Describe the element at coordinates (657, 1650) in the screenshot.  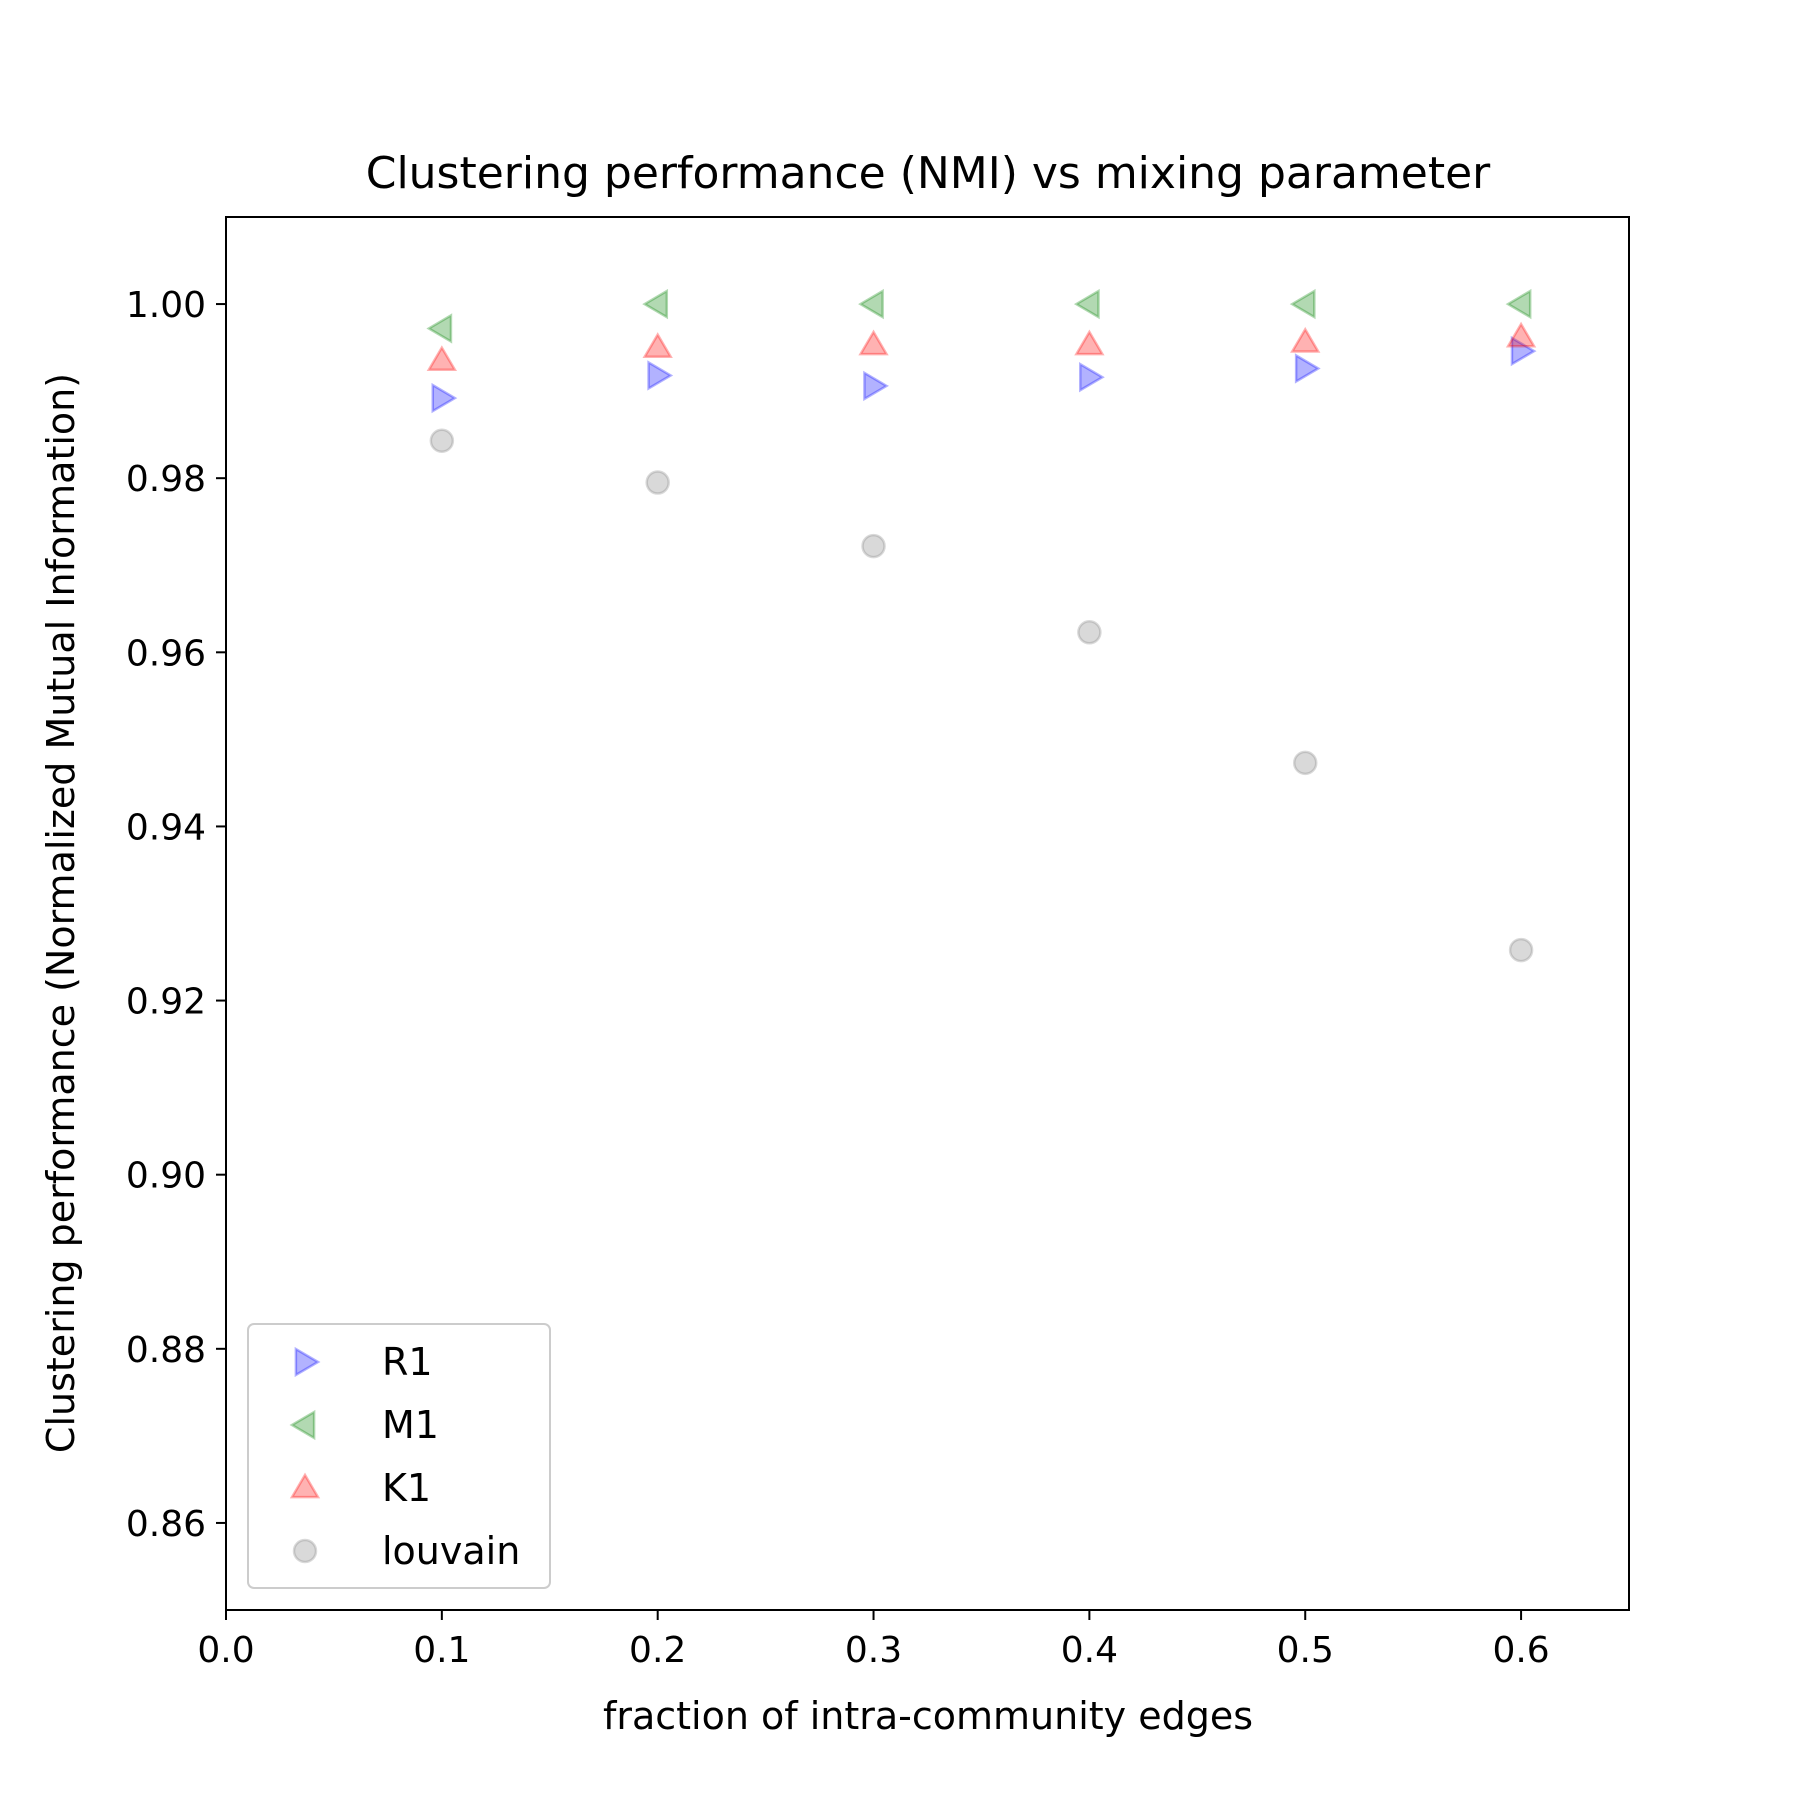
I see `x-tick-label: 0.2` at that location.